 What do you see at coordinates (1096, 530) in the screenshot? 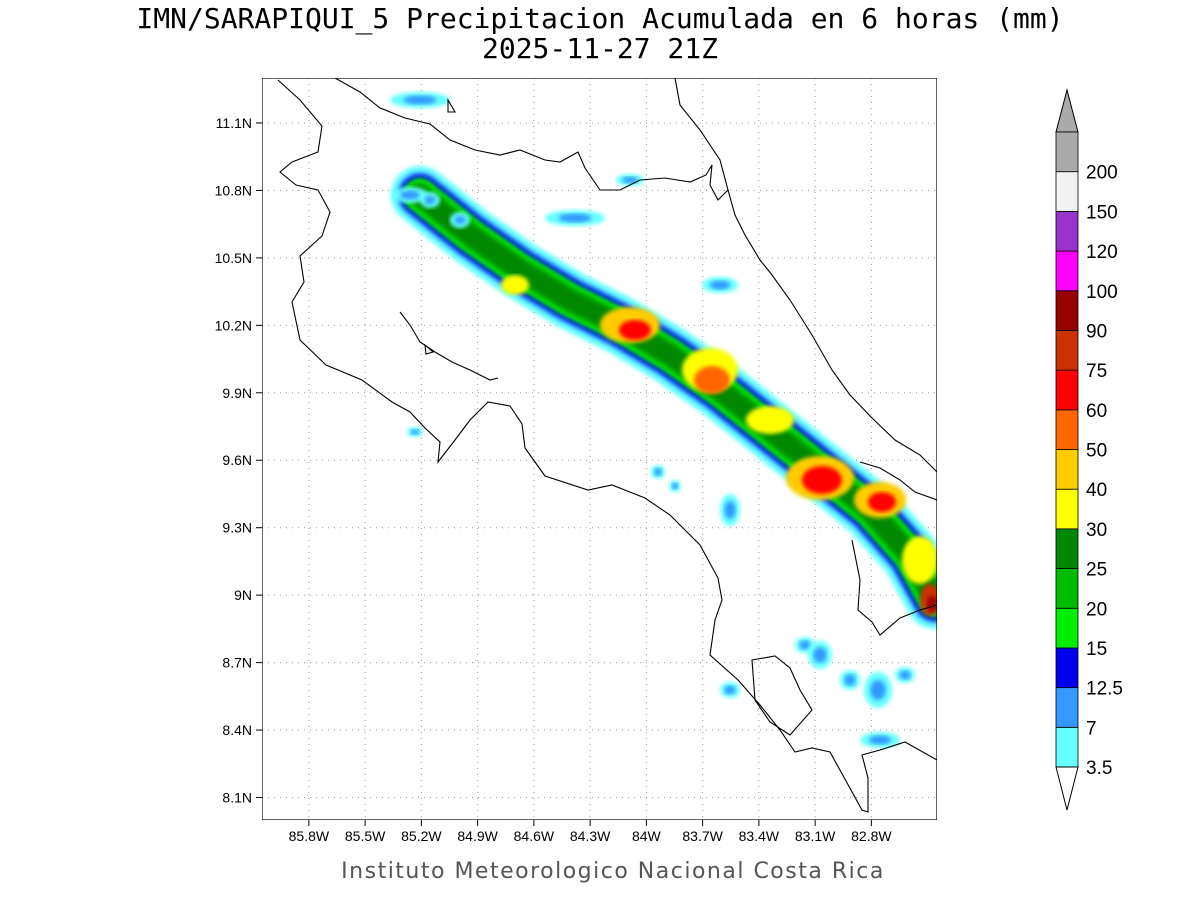
I see `colorbar-level-label: 30` at bounding box center [1096, 530].